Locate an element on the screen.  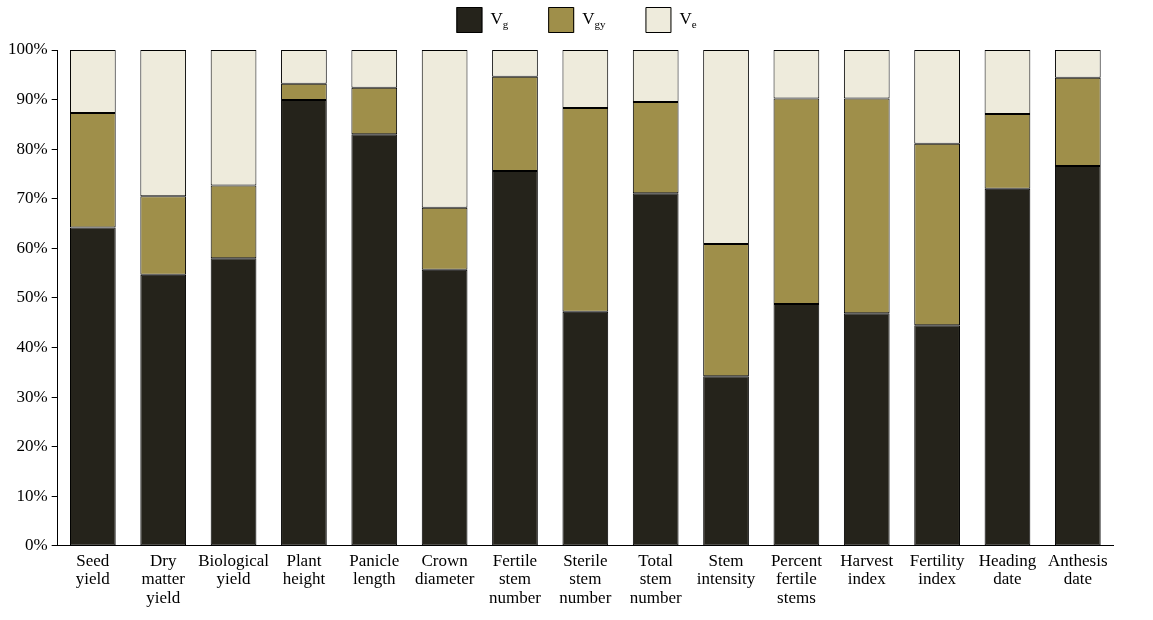
y-tick-label: 100% is located at coordinates (27, 49).